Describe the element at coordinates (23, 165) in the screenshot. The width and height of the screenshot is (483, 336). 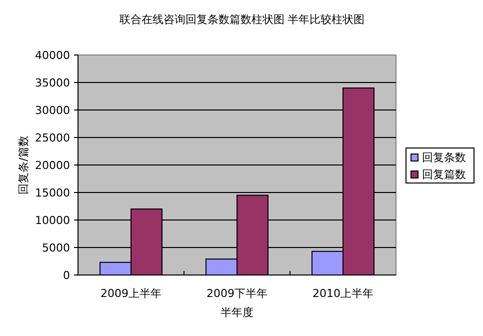
I see `y-axis-title: 回复条/篇数` at that location.